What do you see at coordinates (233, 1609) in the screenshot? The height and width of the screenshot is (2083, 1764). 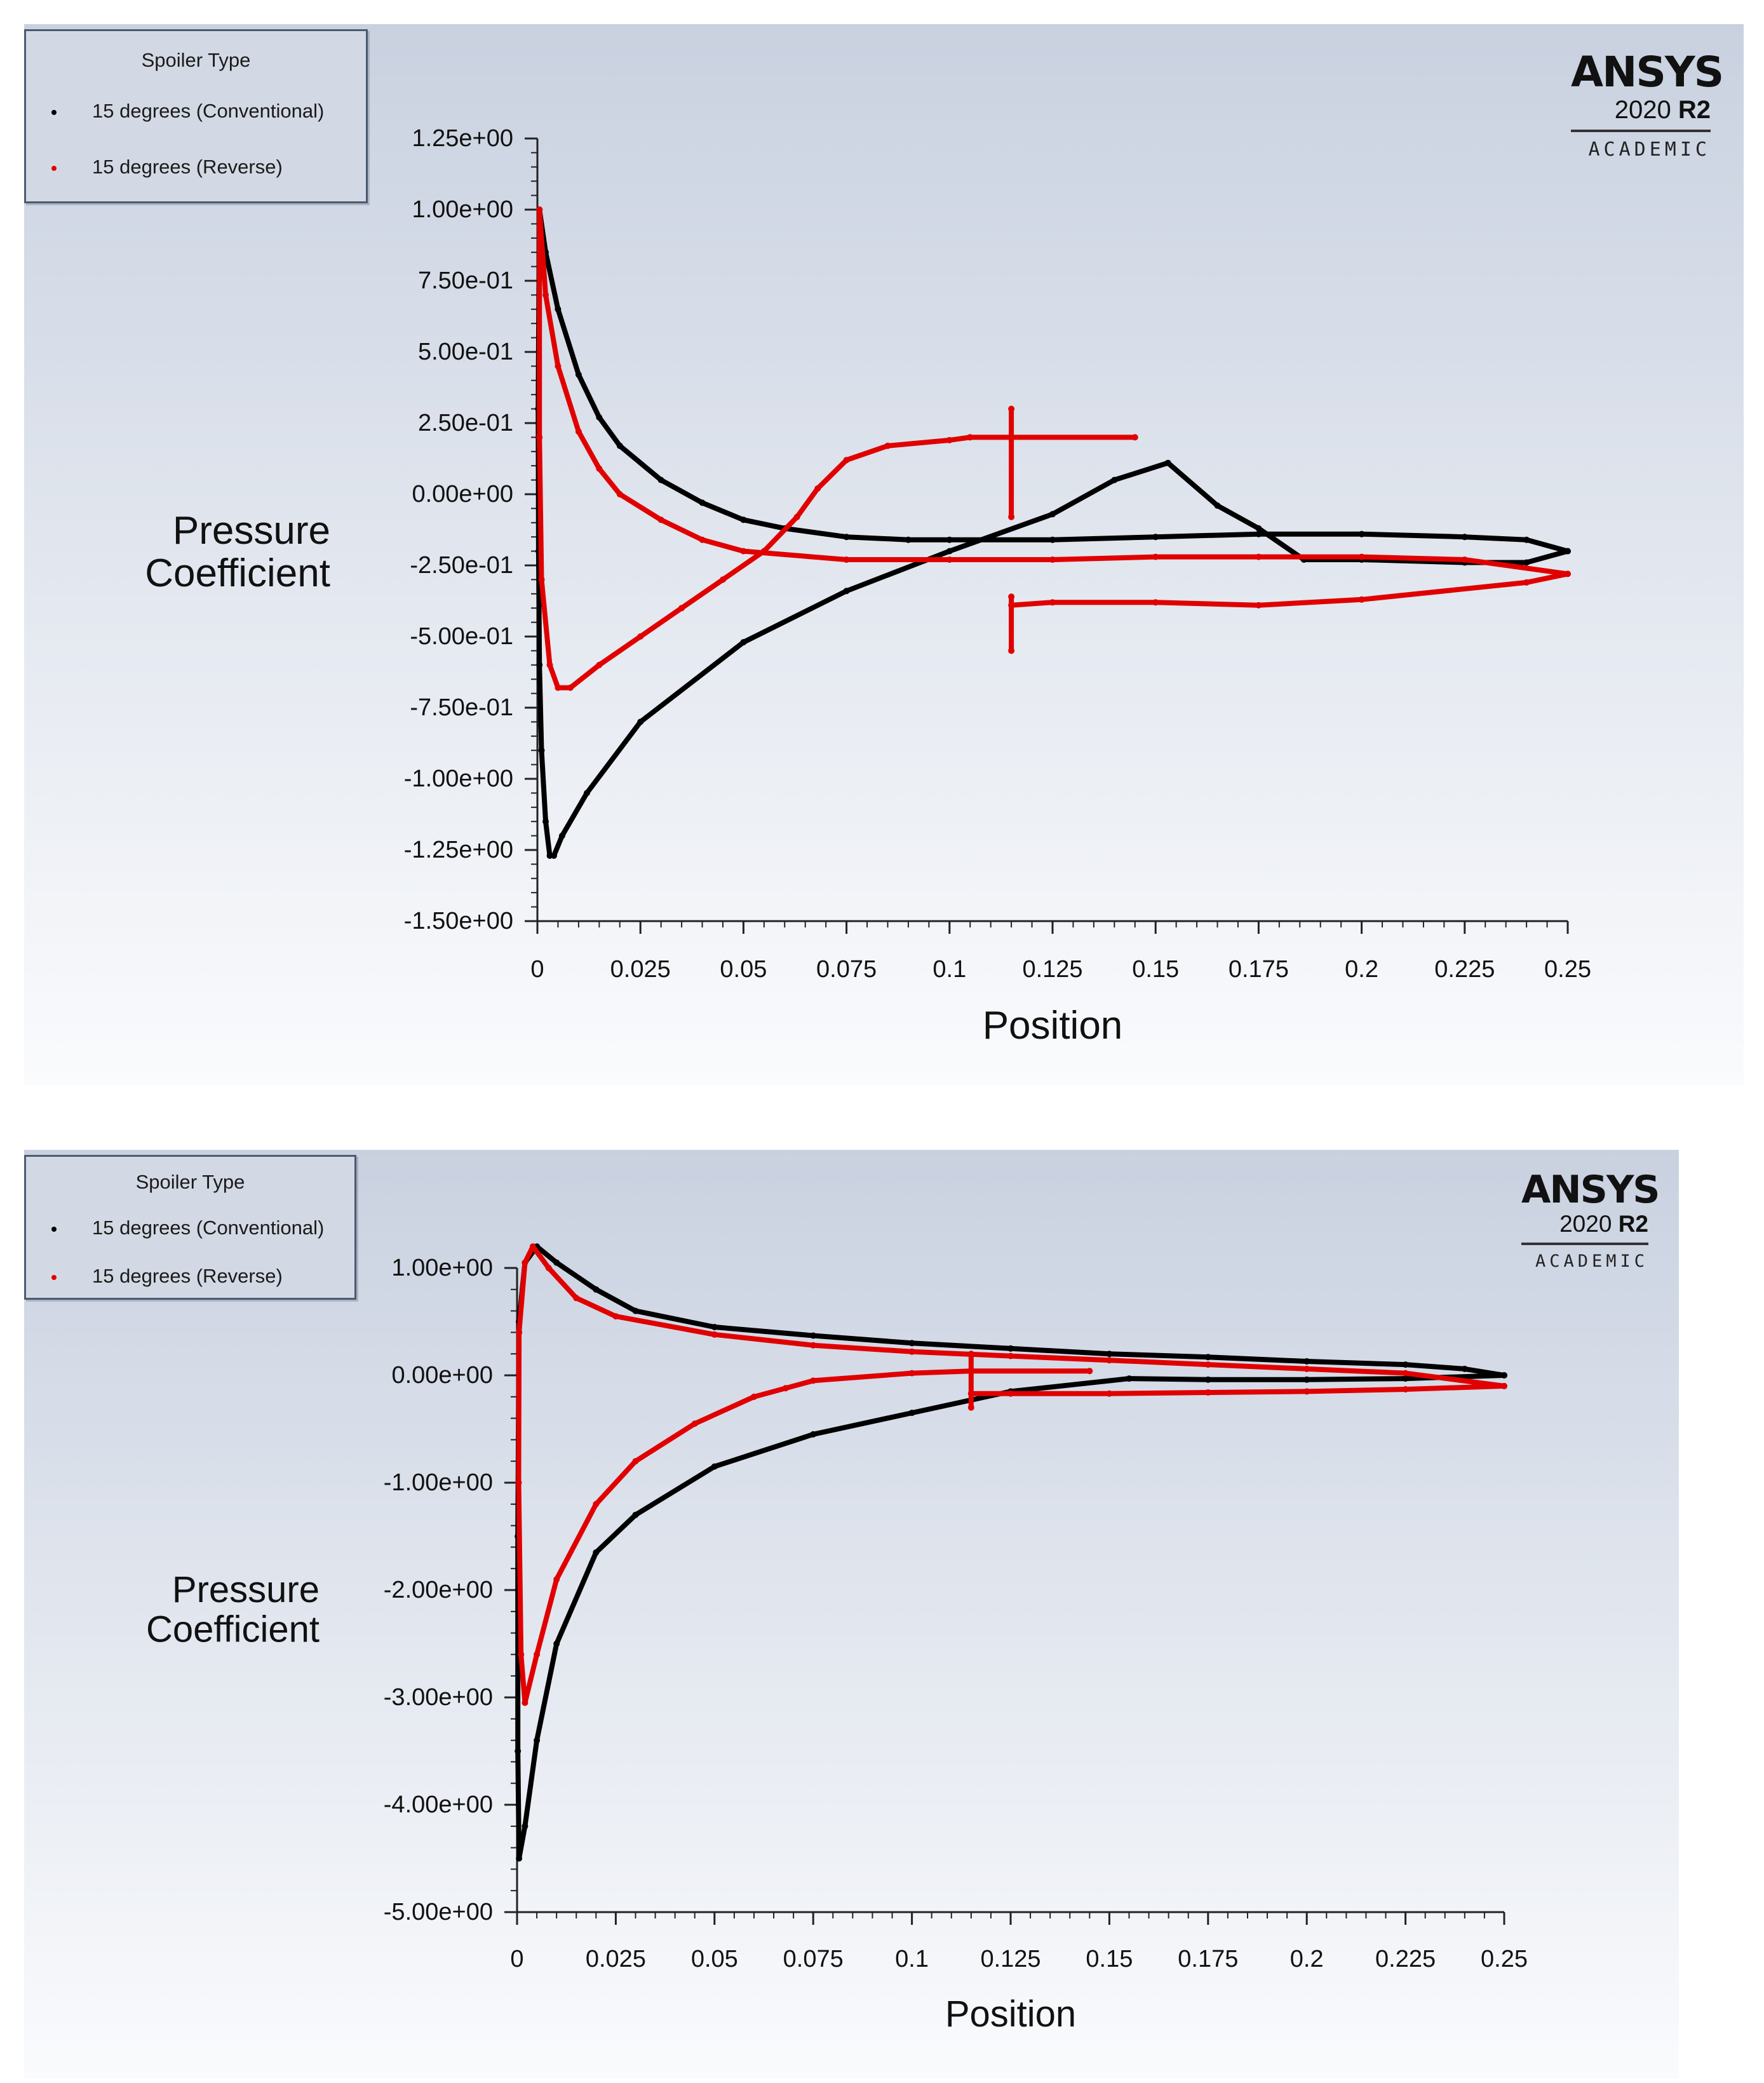 I see `y-axis-title: Pressure Coefficient` at bounding box center [233, 1609].